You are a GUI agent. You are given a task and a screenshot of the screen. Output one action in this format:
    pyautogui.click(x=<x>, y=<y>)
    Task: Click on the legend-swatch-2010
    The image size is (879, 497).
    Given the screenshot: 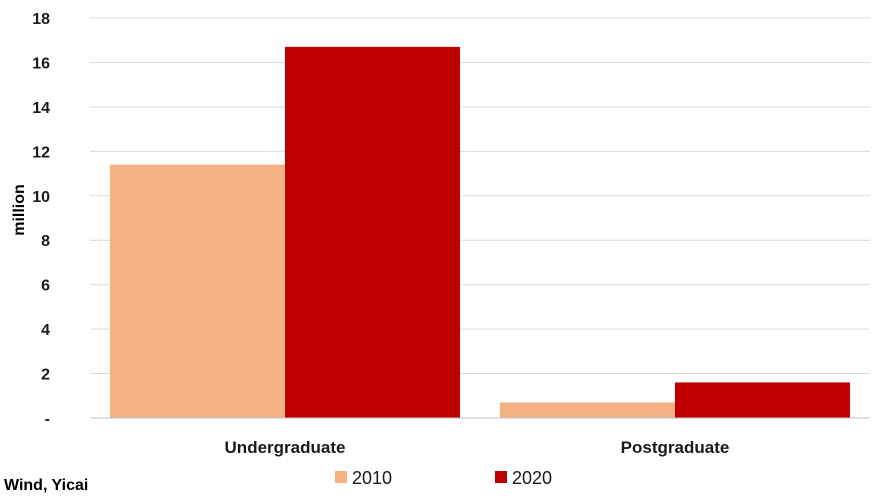 What is the action you would take?
    pyautogui.click(x=341, y=477)
    